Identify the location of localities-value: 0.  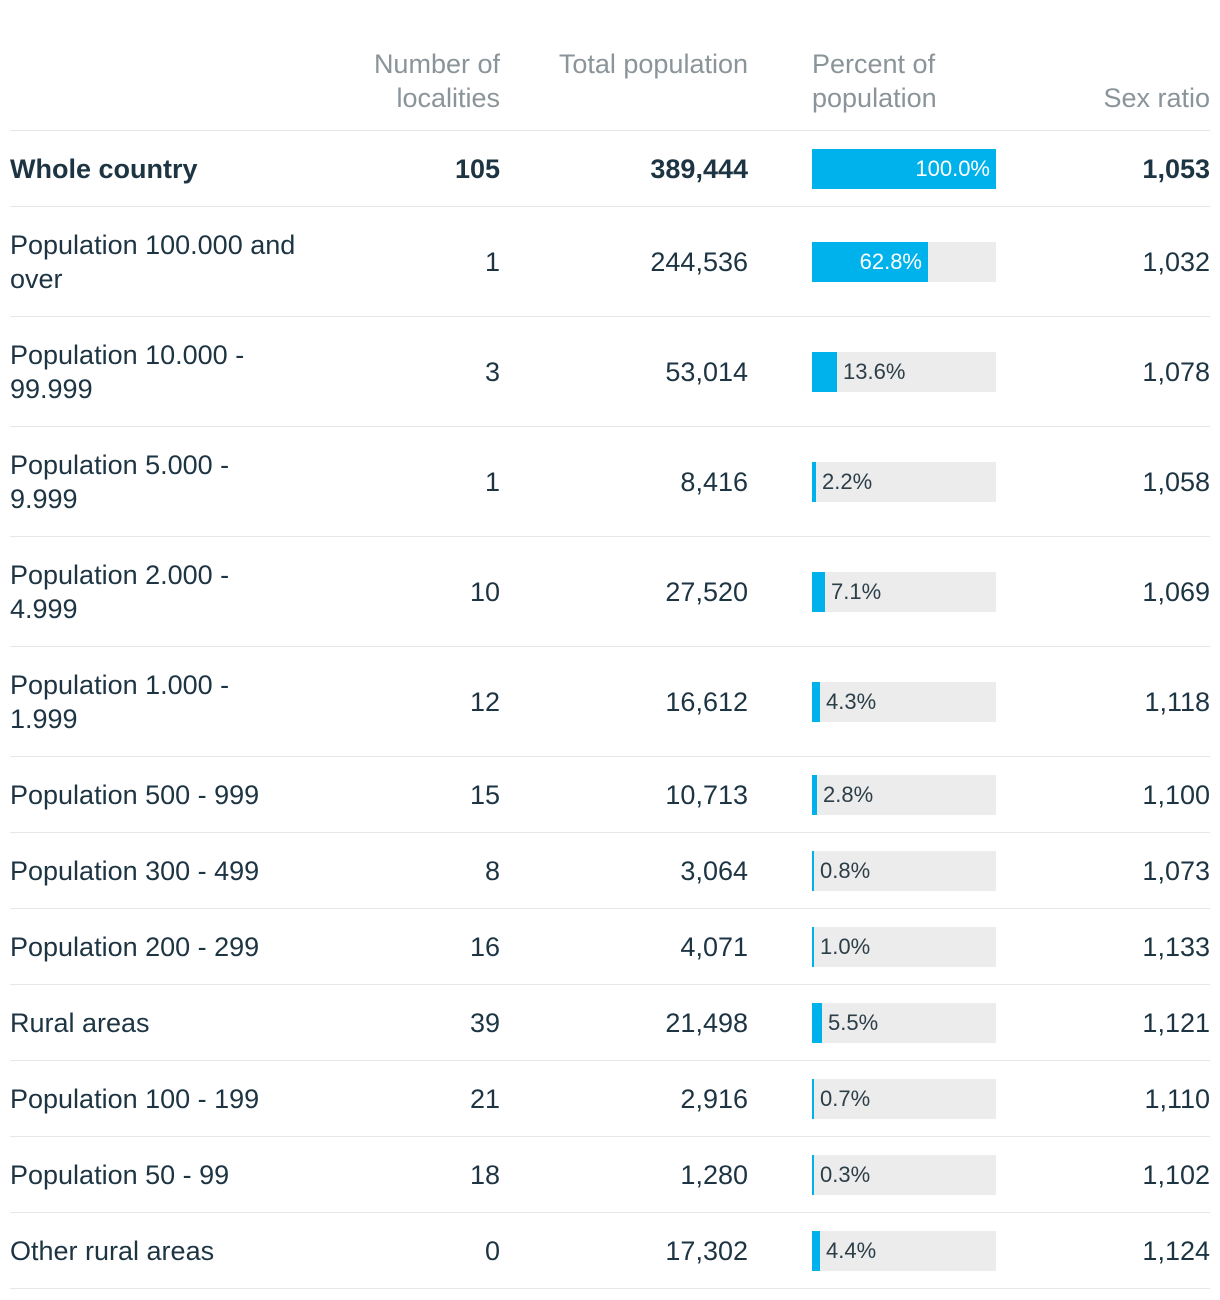
(492, 1250).